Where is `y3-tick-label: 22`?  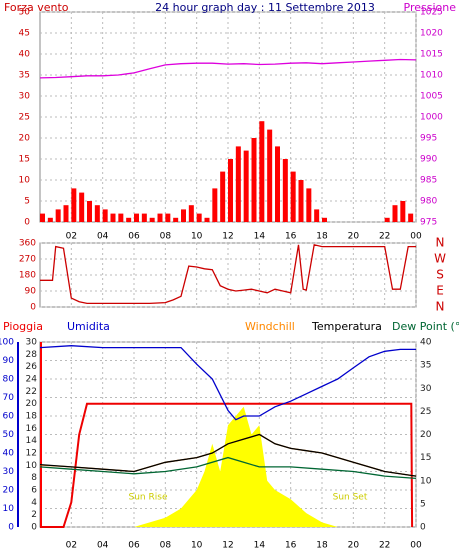
y3-tick-label: 22 is located at coordinates (31, 392).